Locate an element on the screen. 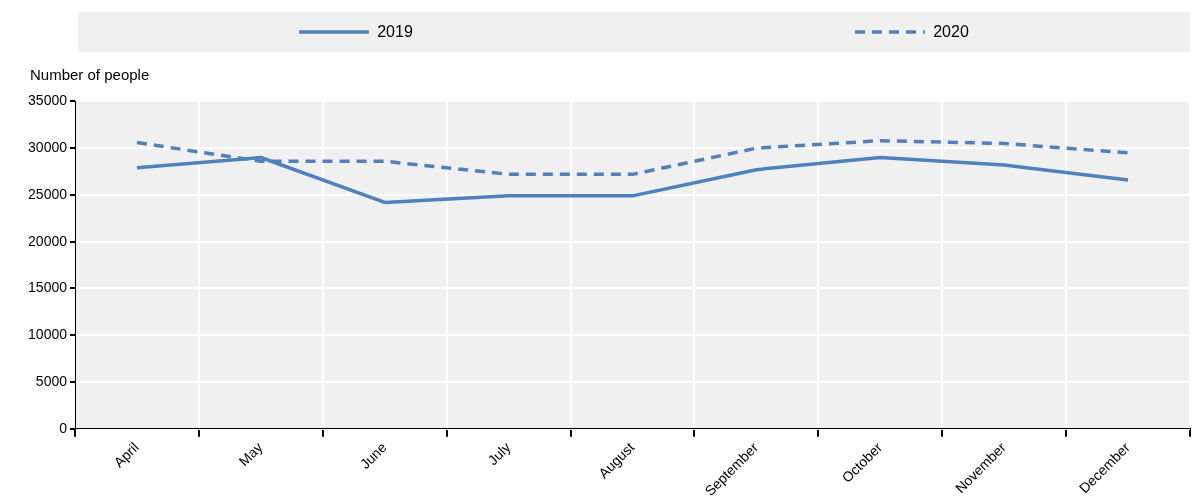  y-tick-label: 0 is located at coordinates (63, 427).